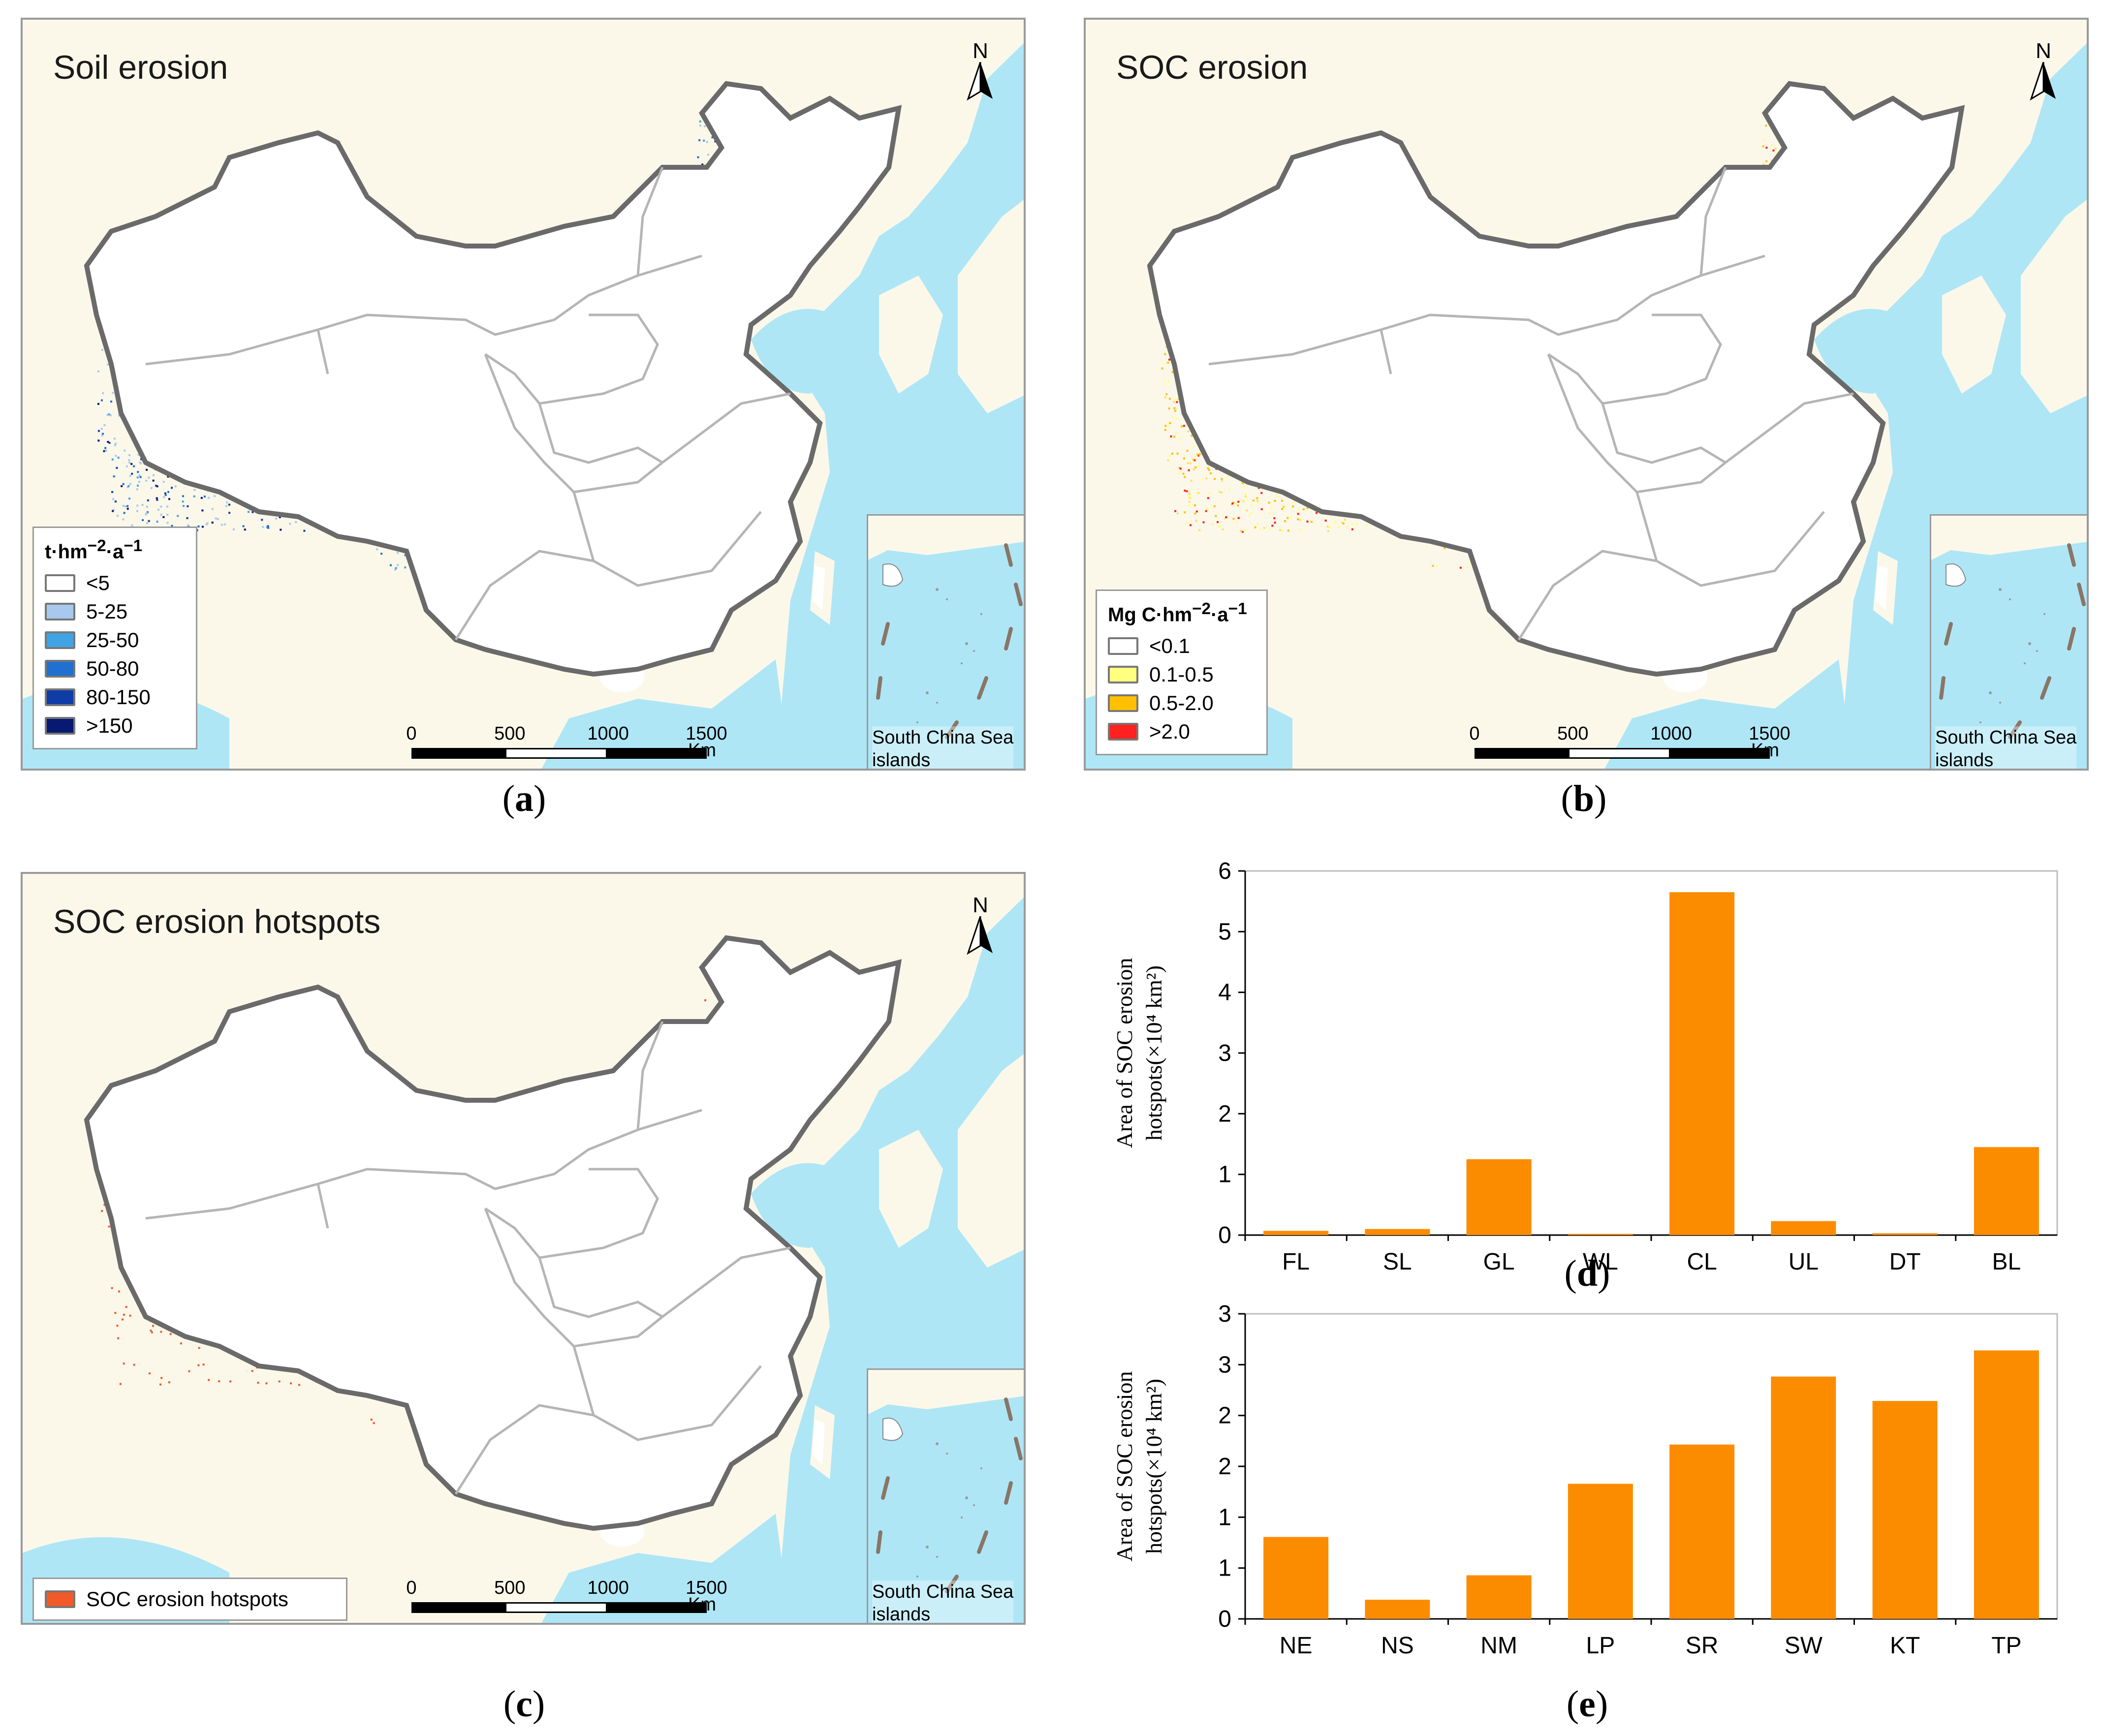  What do you see at coordinates (1224, 871) in the screenshot?
I see `y-tick-label: 6` at bounding box center [1224, 871].